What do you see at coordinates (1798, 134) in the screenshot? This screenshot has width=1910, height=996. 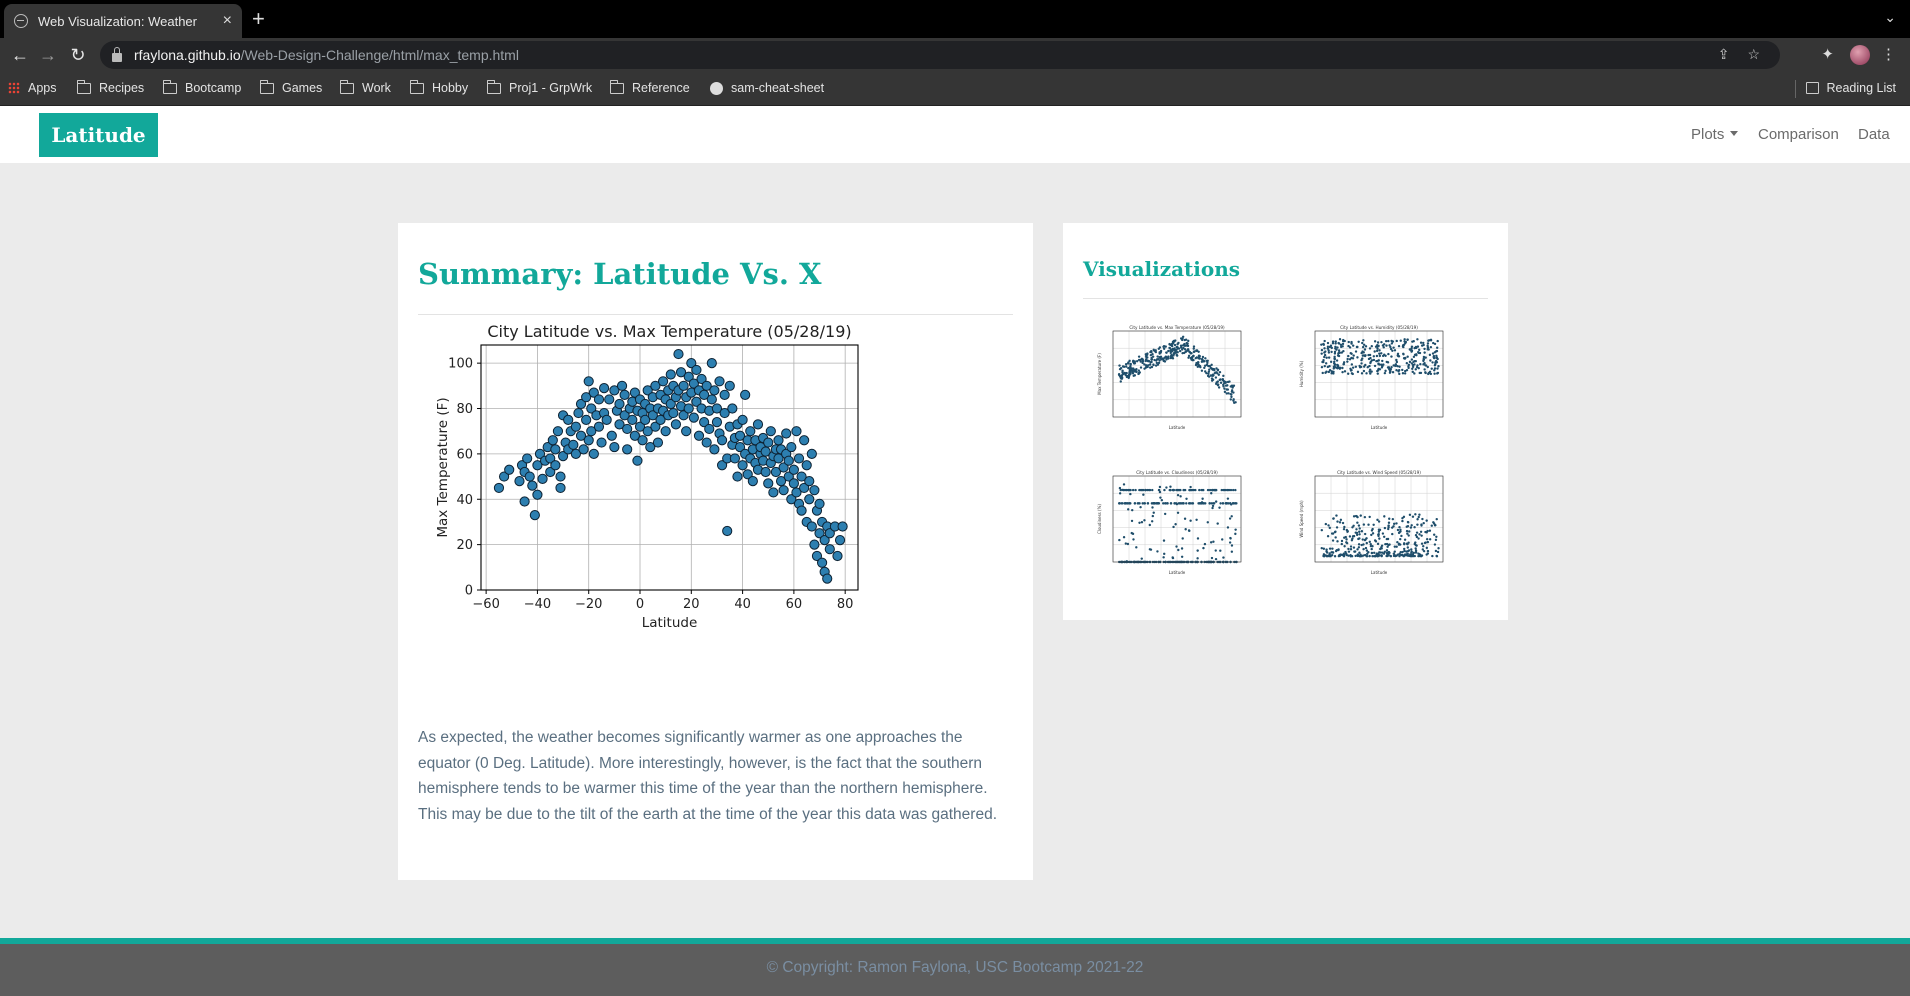 I see `nav-comparison-link: Comparison` at bounding box center [1798, 134].